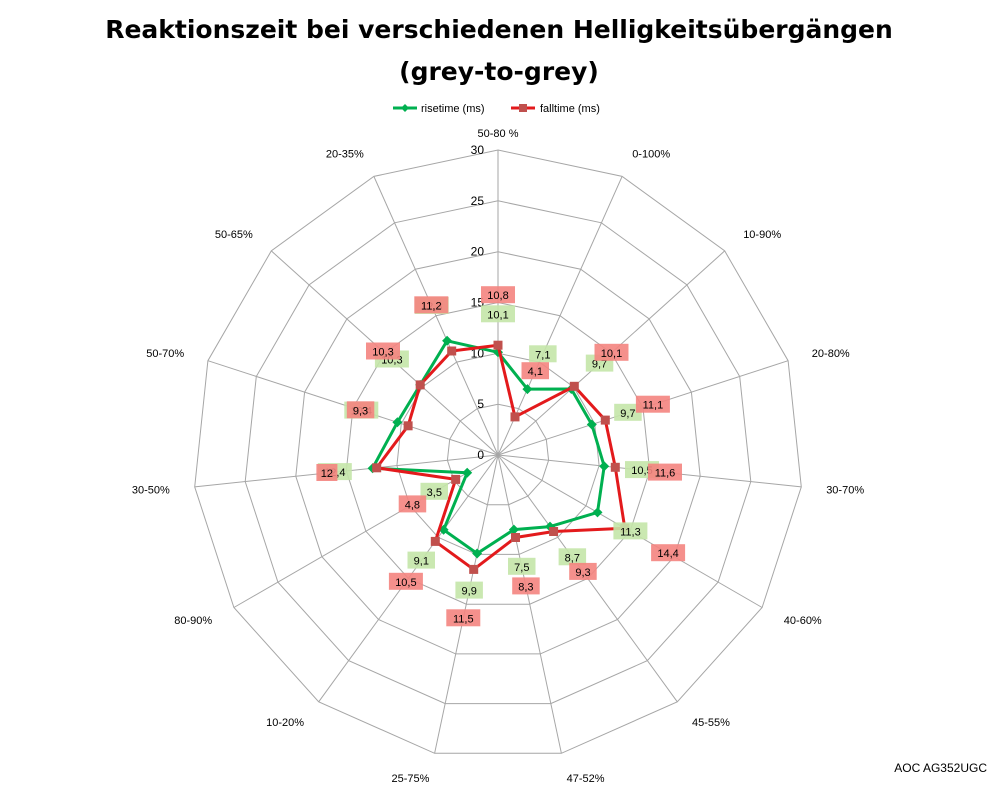  I want to click on data-label: 11,1, so click(652, 404).